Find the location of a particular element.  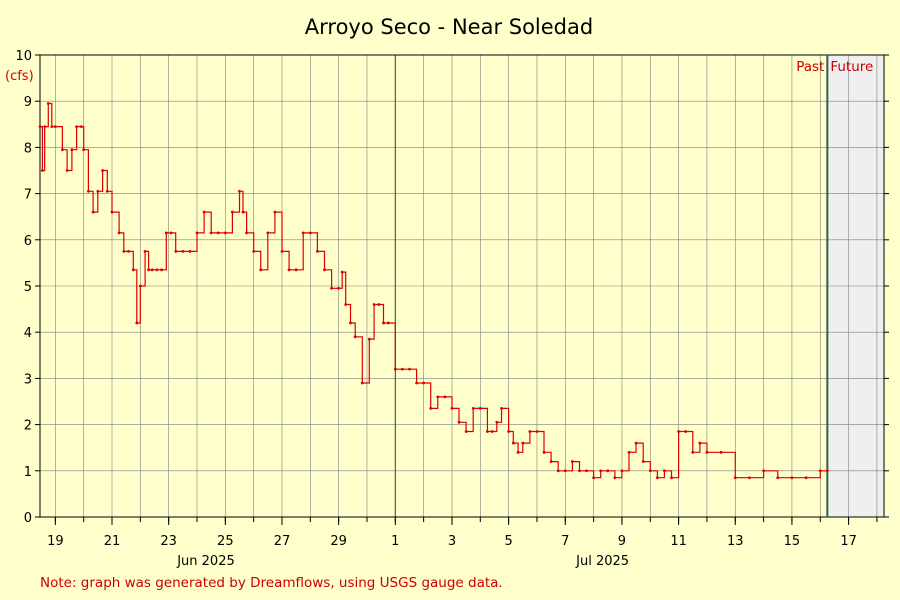

y-tick-label: 9 is located at coordinates (28, 102).